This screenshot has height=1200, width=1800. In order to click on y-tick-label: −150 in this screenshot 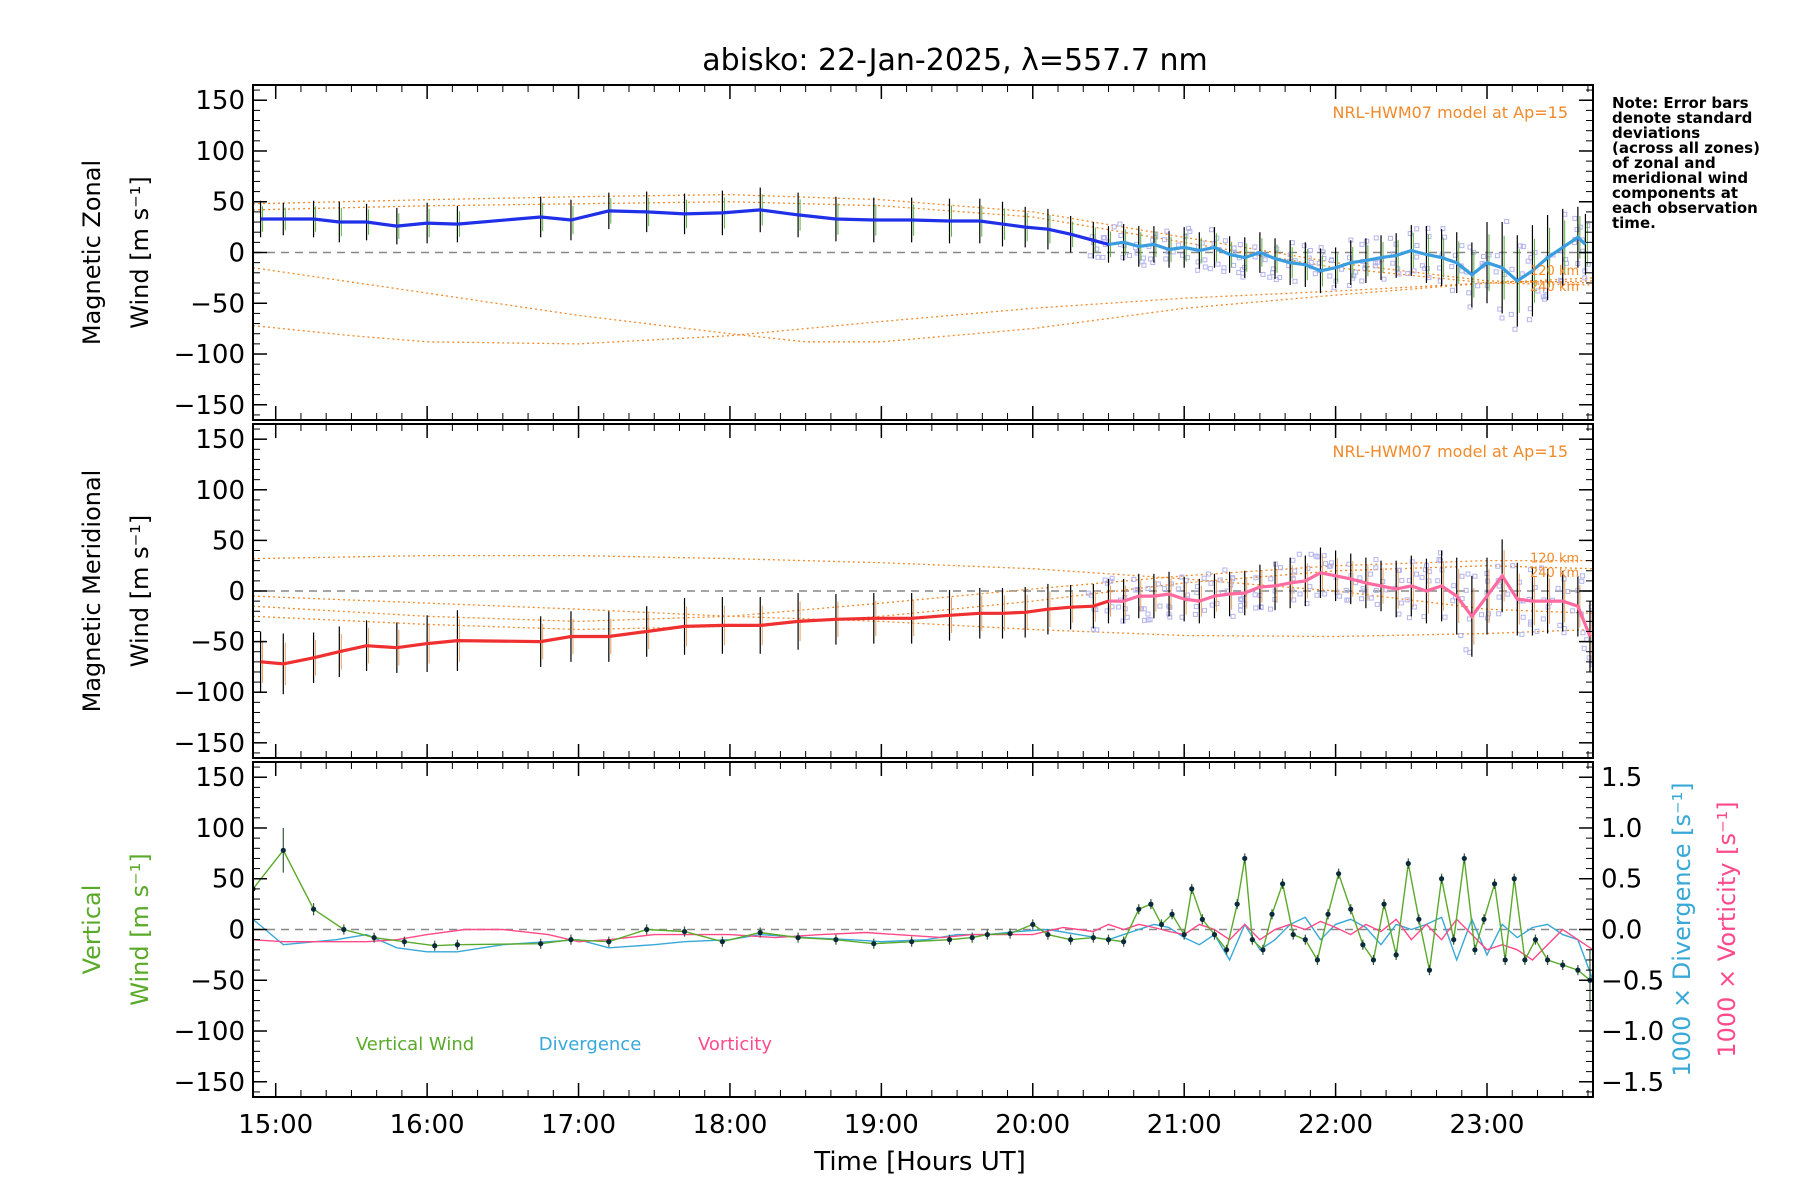, I will do `click(209, 1083)`.